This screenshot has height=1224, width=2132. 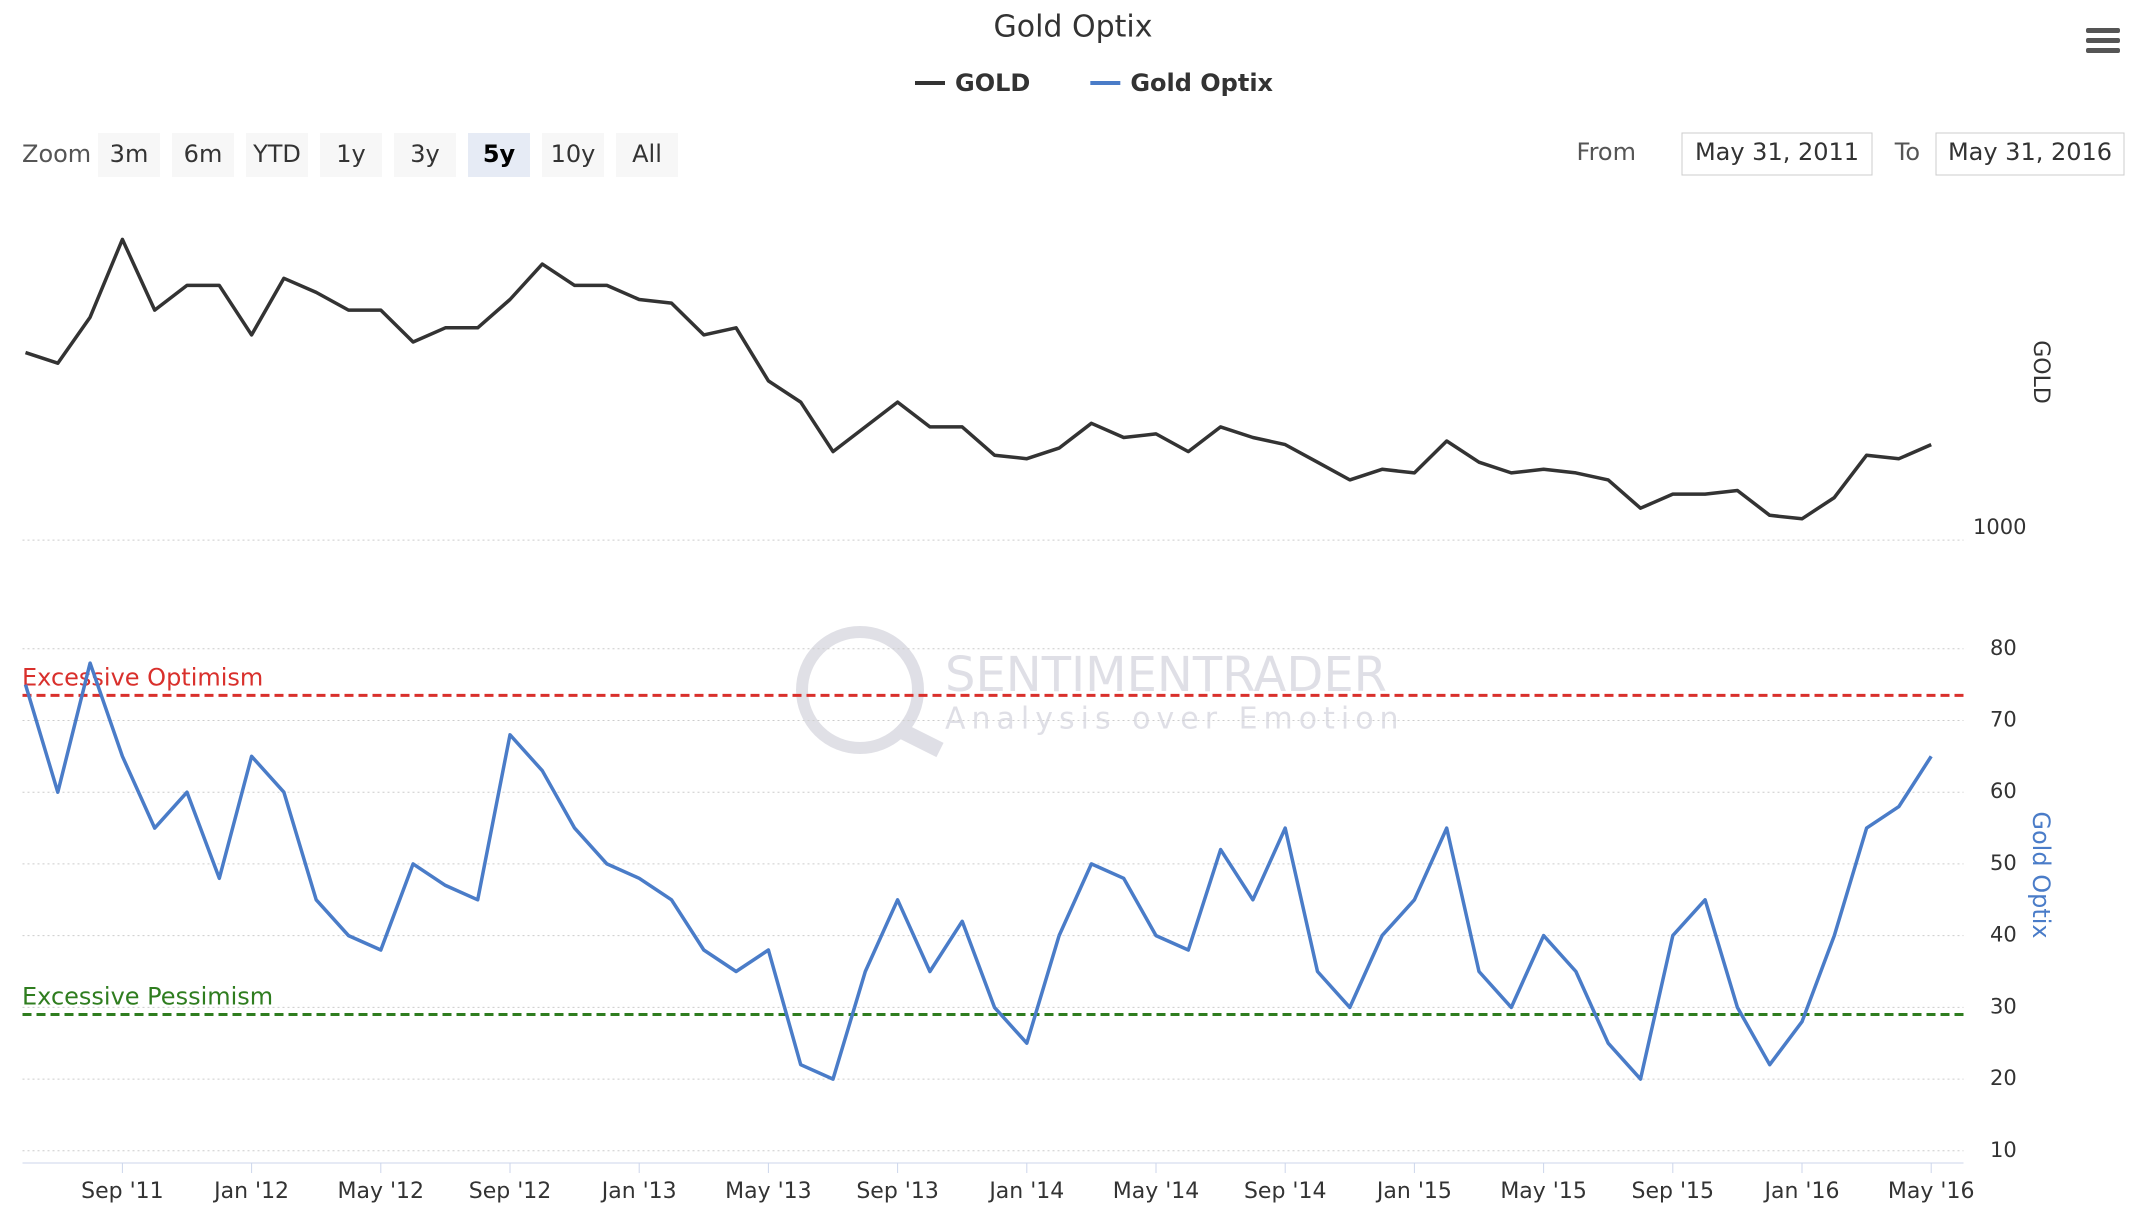 I want to click on y2-tick-label: 20, so click(x=2003, y=1078).